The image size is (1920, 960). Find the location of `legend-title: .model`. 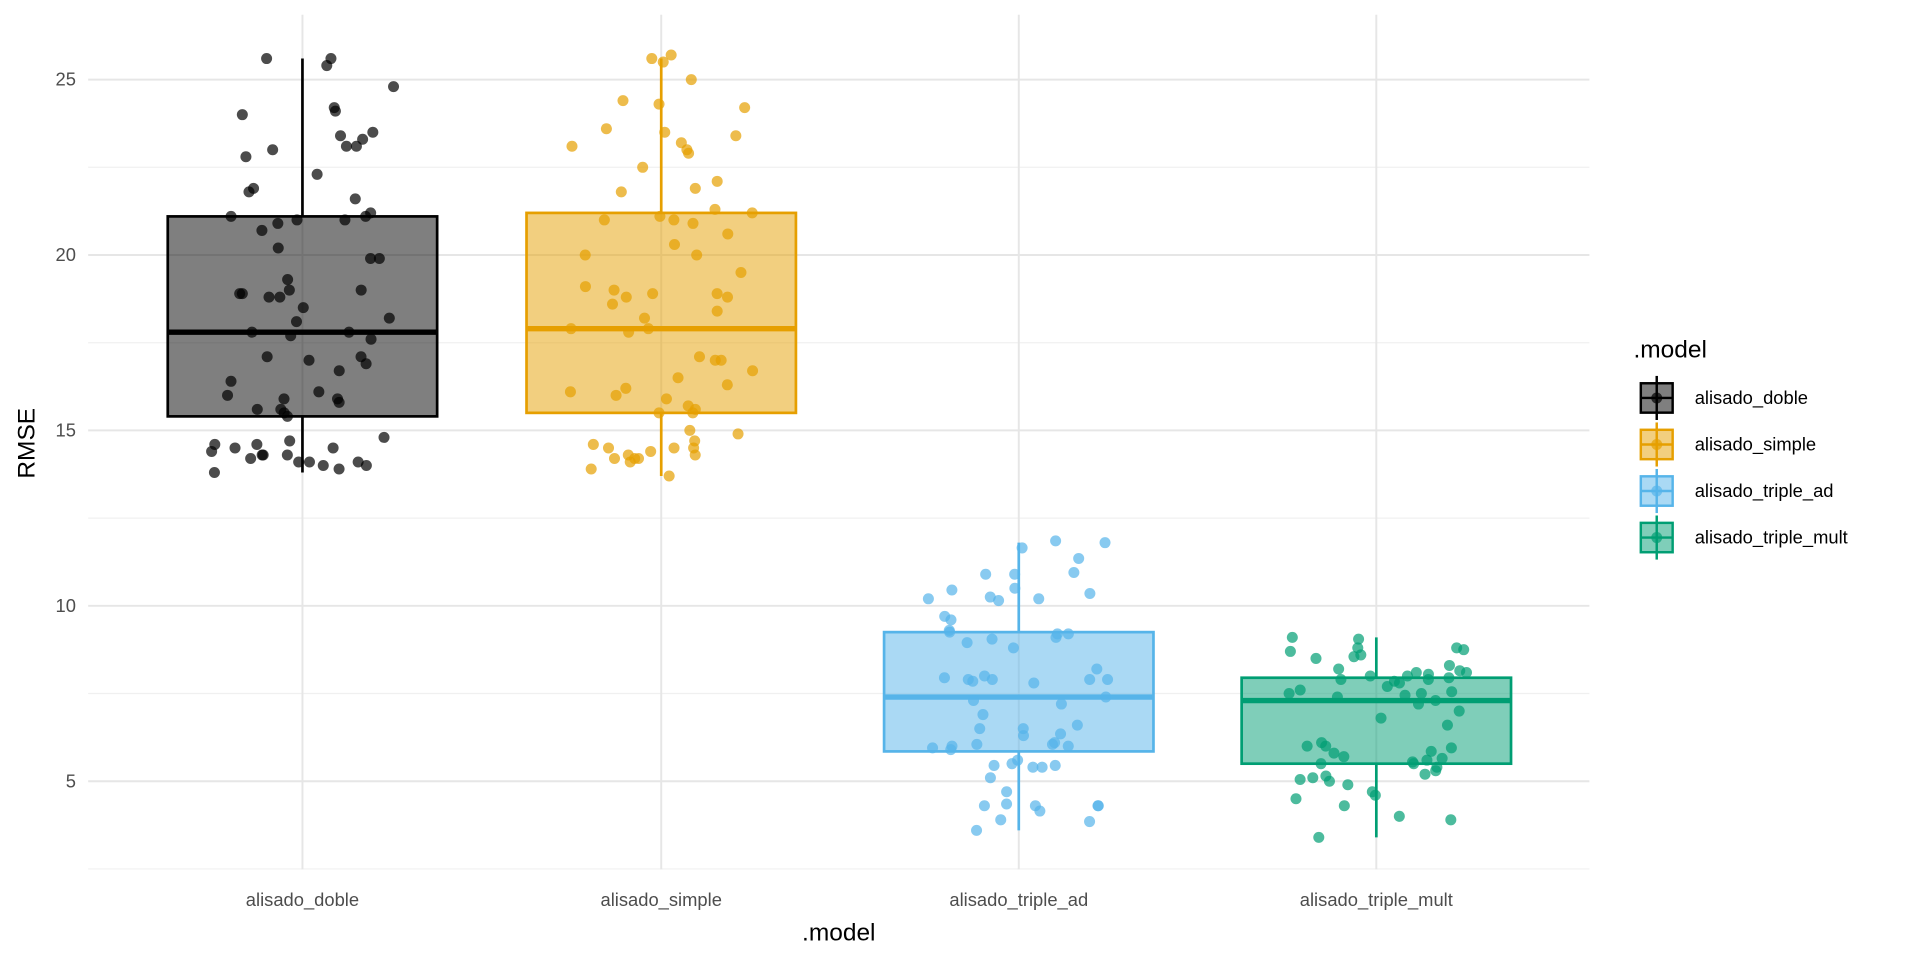

legend-title: .model is located at coordinates (1669, 350).